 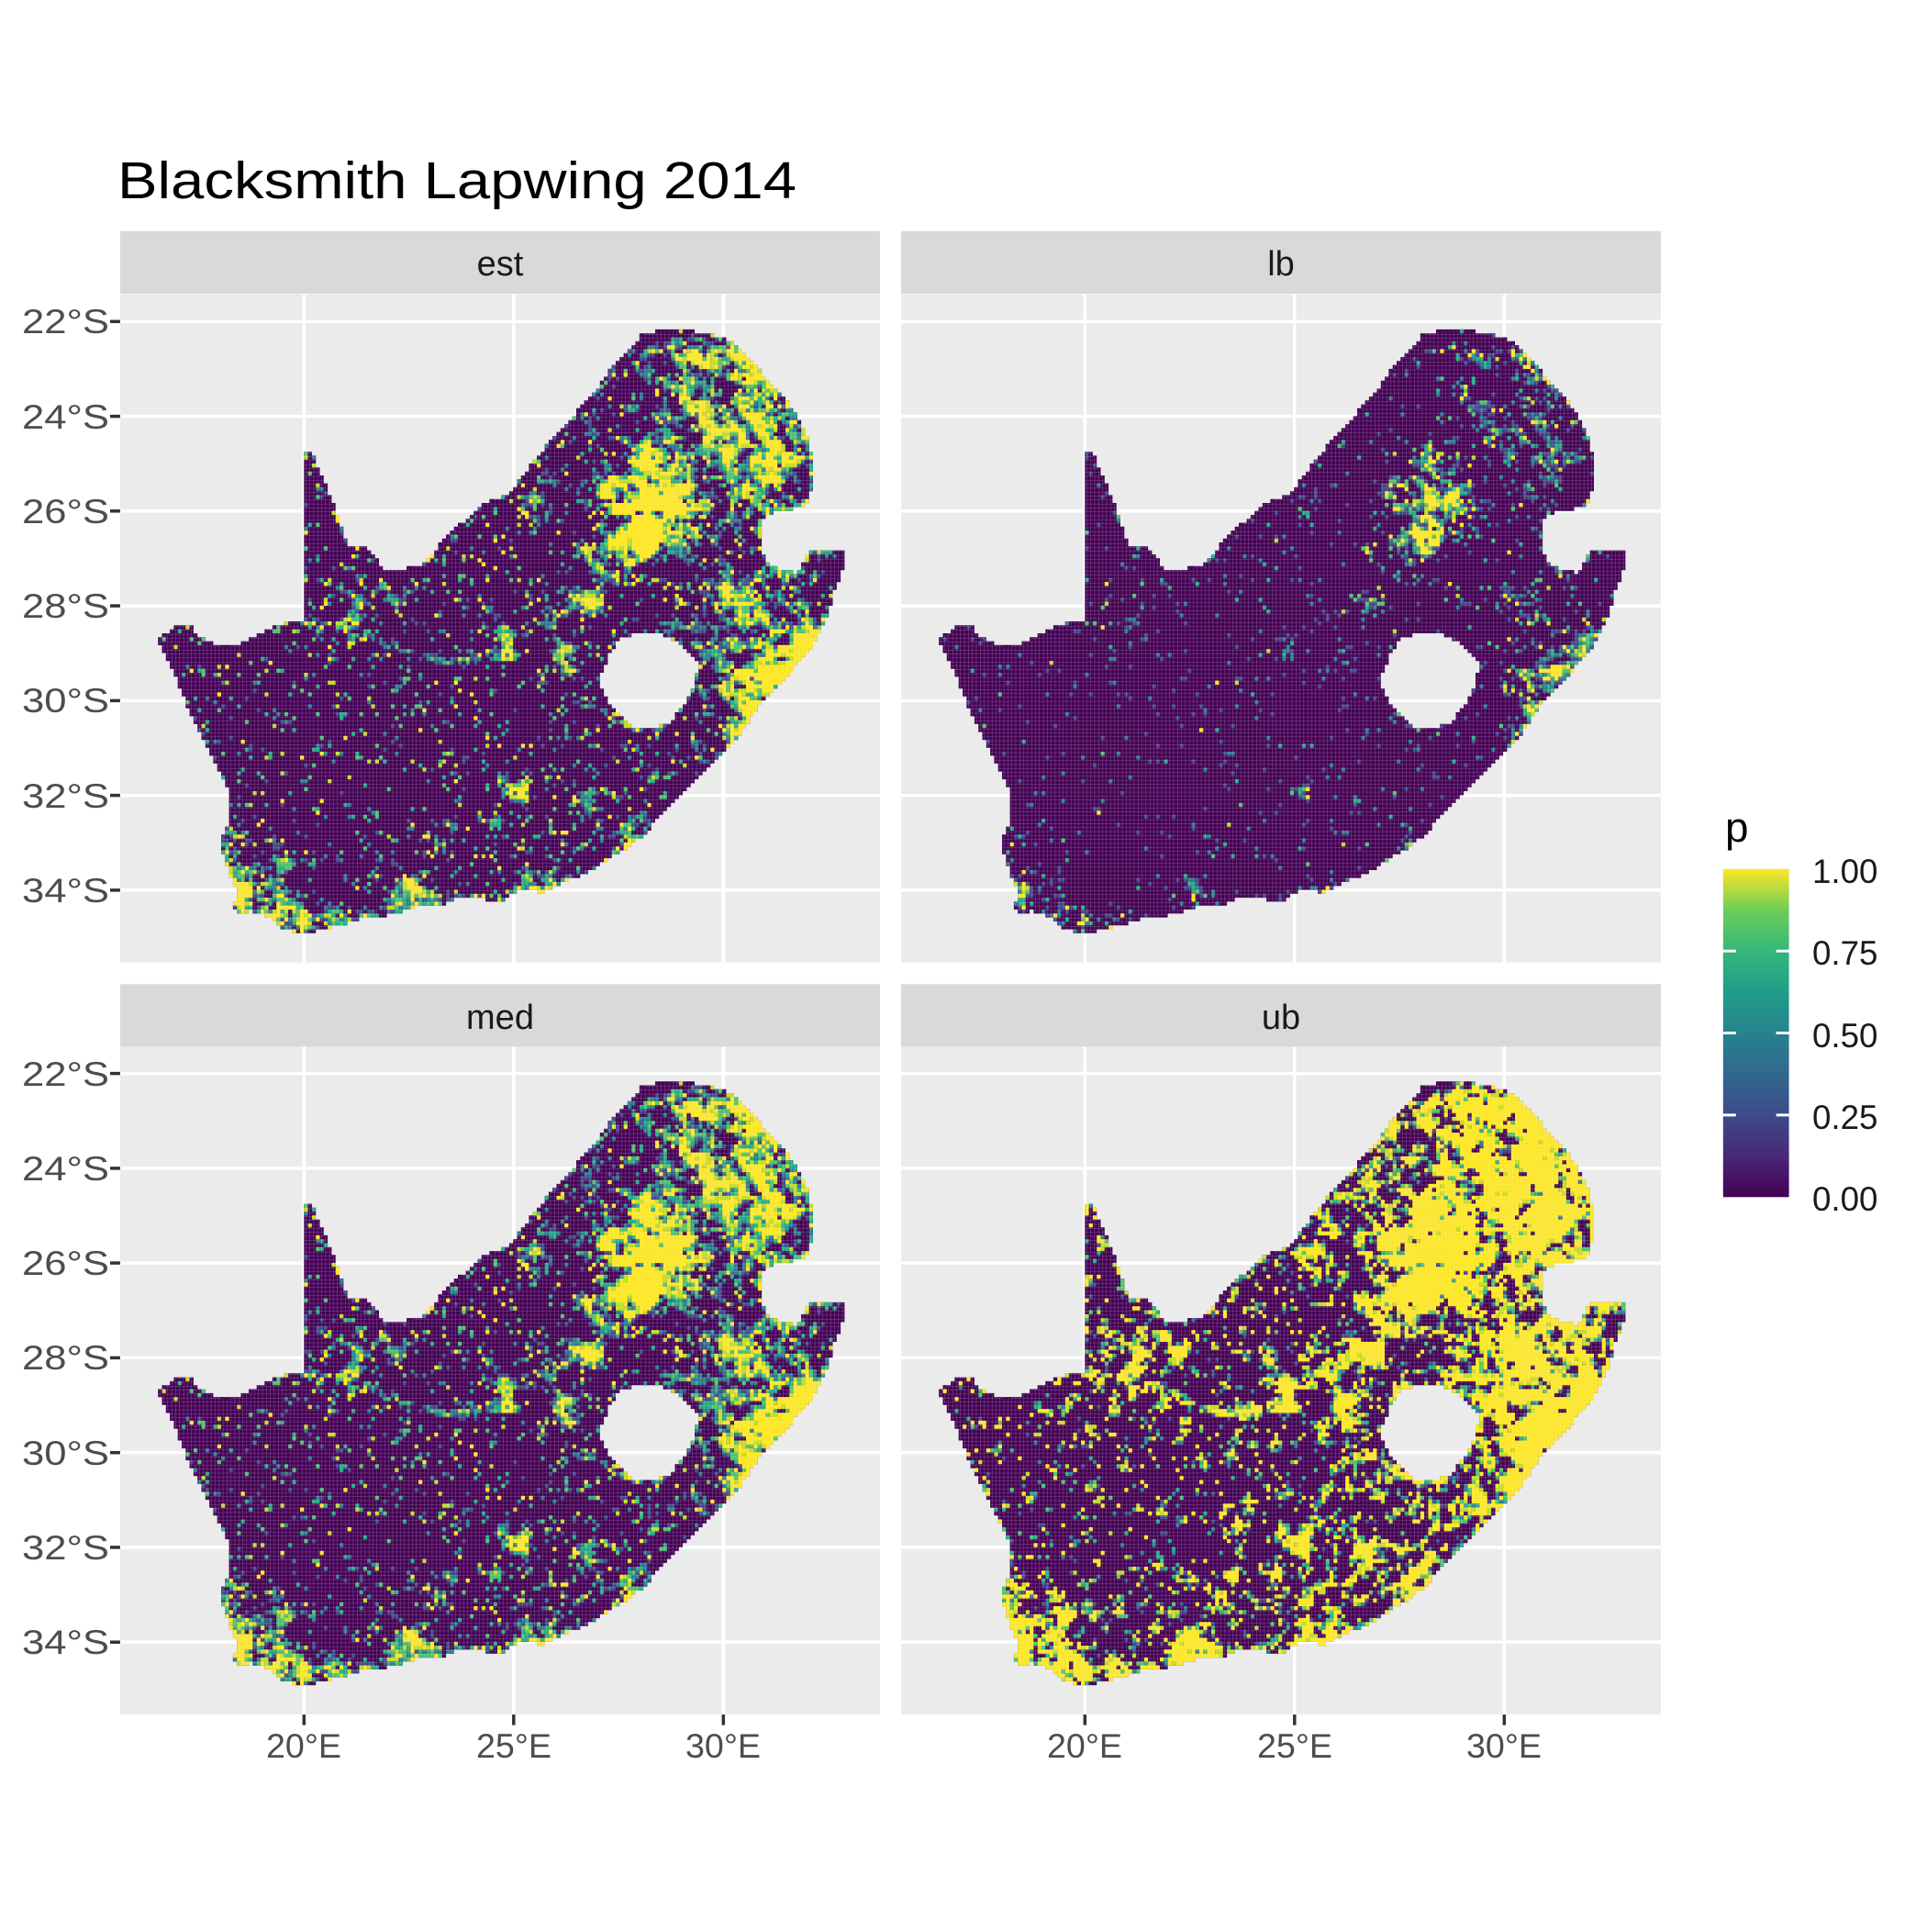 What do you see at coordinates (1844, 1199) in the screenshot?
I see `svg-text: 0.00` at bounding box center [1844, 1199].